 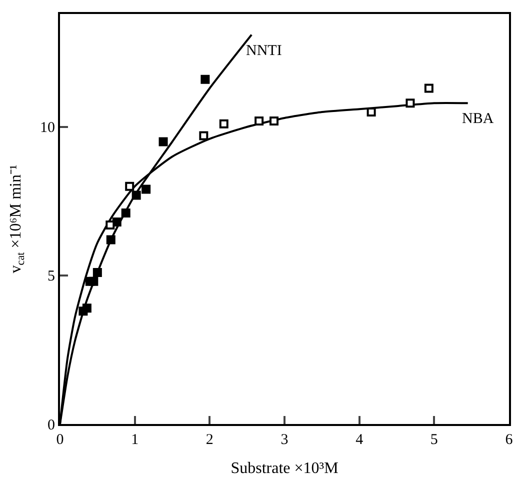 What do you see at coordinates (210, 440) in the screenshot?
I see `x-tick-label: 2` at bounding box center [210, 440].